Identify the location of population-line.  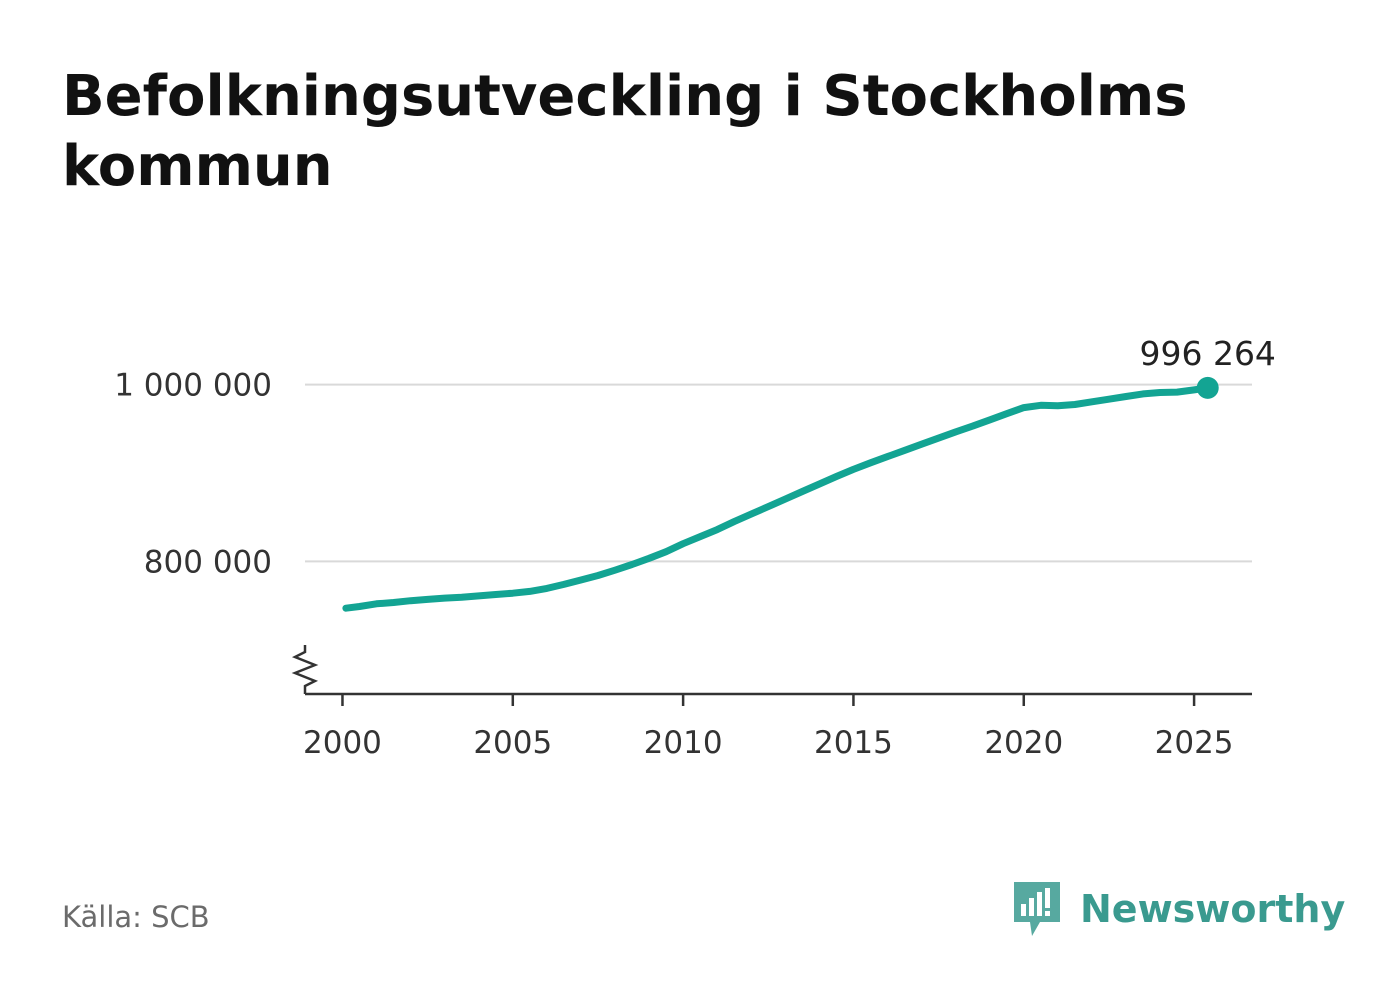
(777, 498).